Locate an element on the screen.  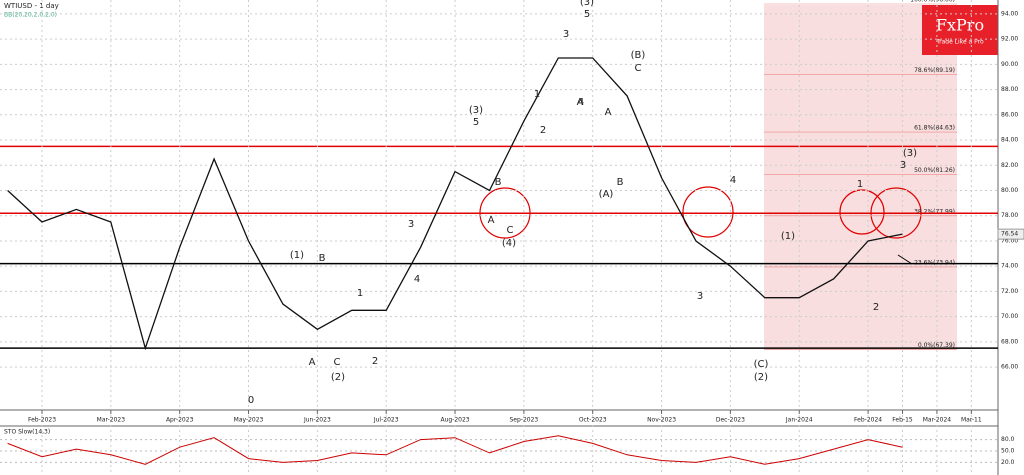
x-tick-label: Jan-2024 is located at coordinates (799, 420).